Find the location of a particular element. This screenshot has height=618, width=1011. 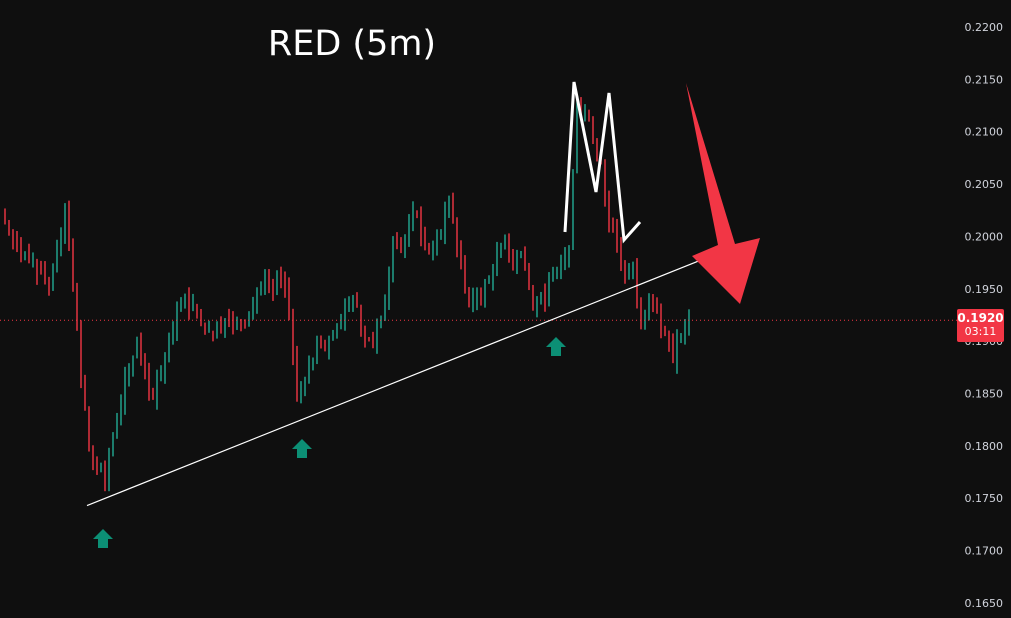

chart-title: RED (5m) is located at coordinates (352, 44).